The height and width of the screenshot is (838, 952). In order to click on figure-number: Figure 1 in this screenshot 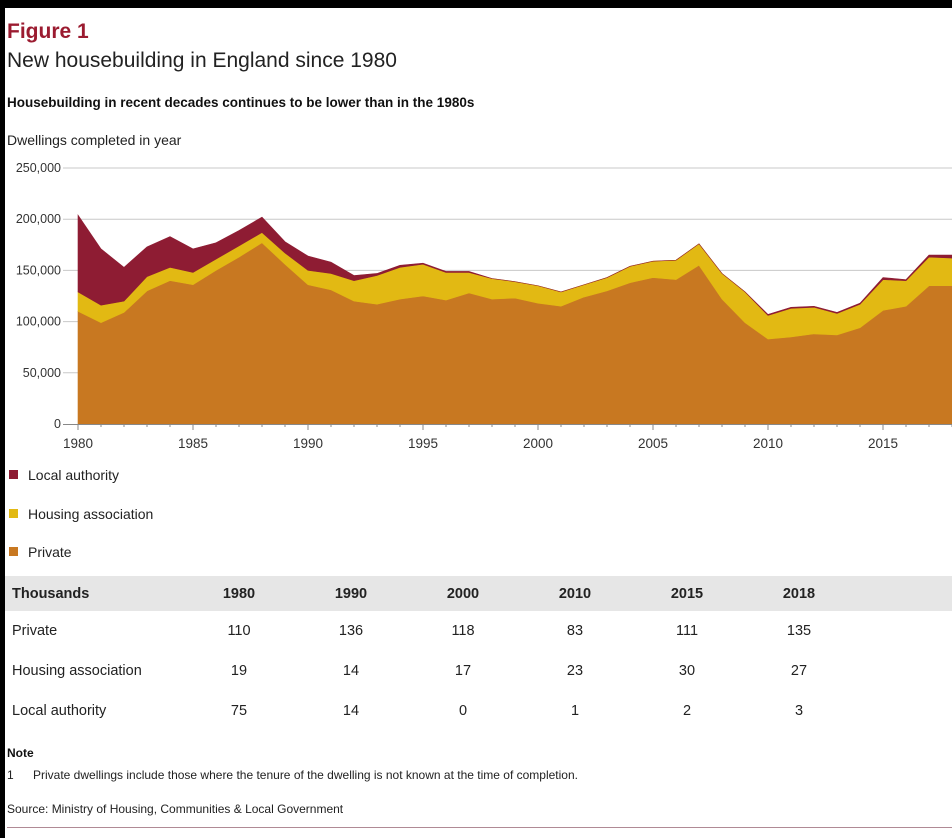, I will do `click(48, 31)`.